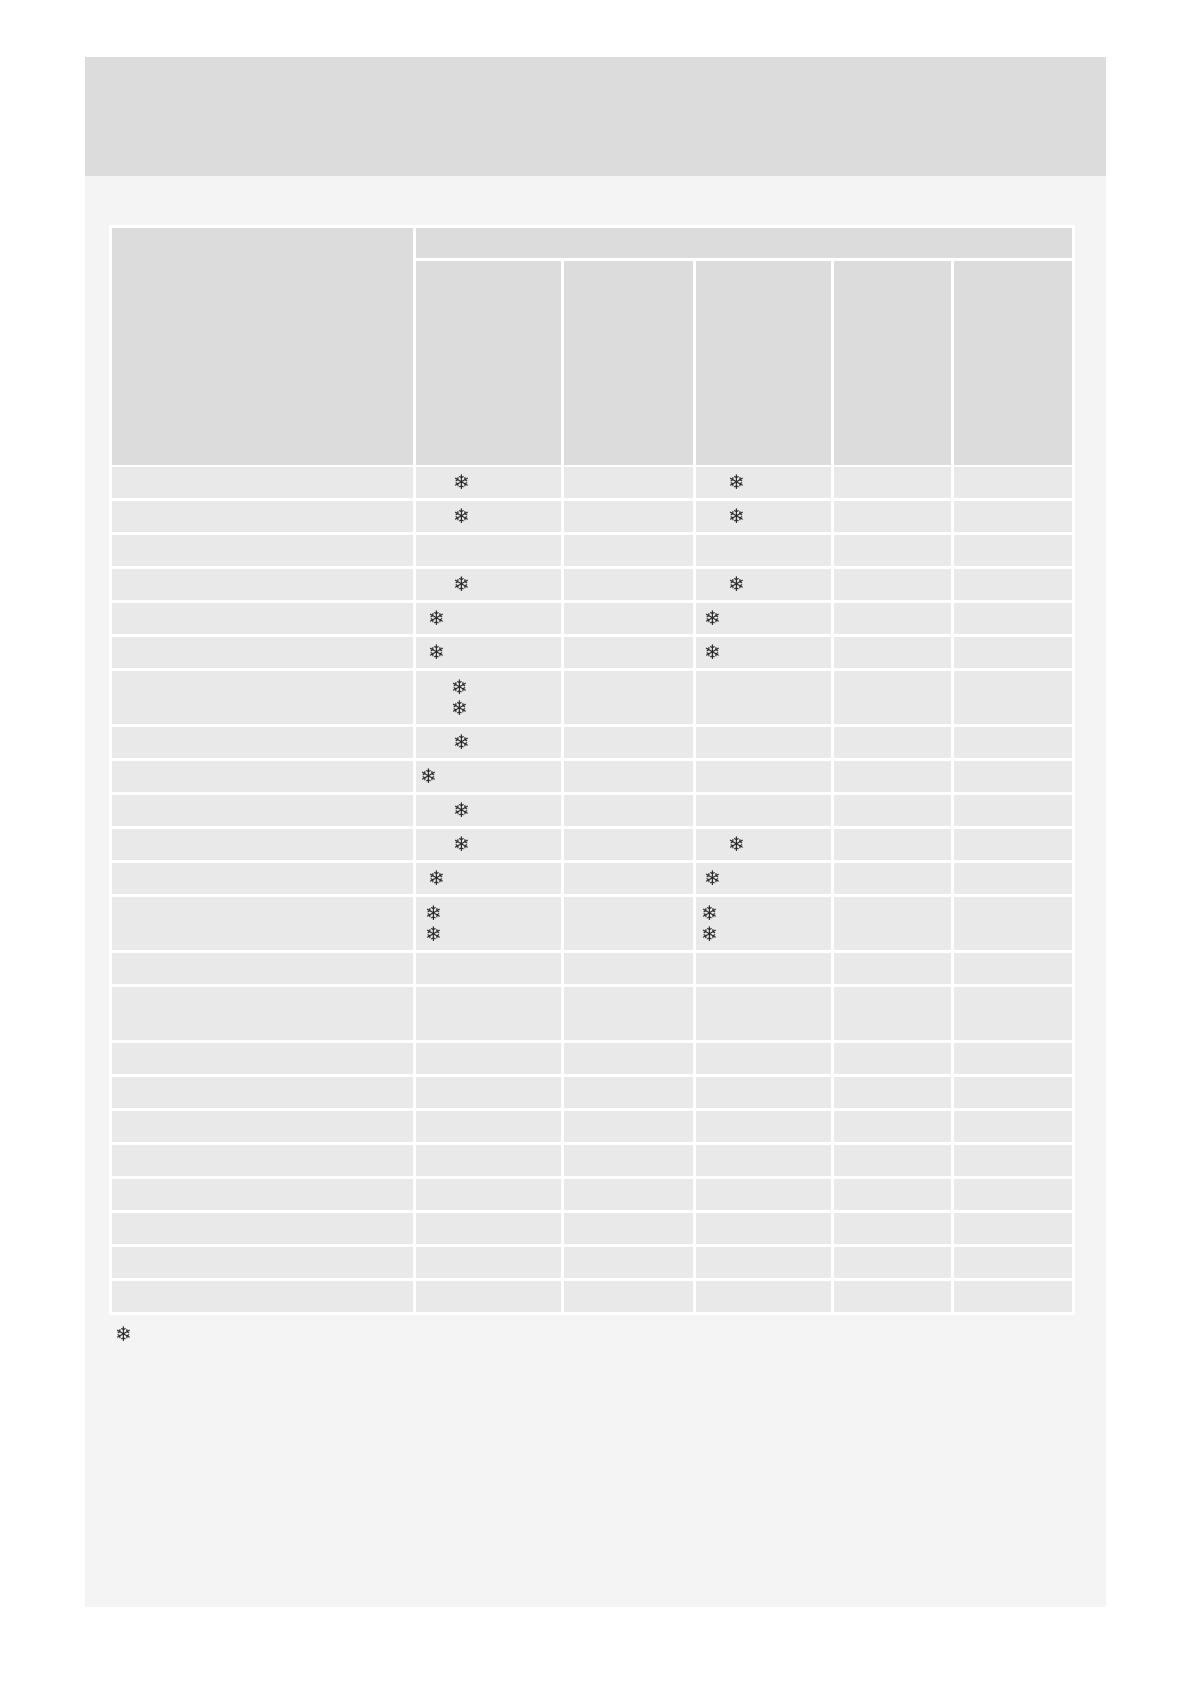 The image size is (1191, 1684). I want to click on spanning-header-cell, so click(744, 243).